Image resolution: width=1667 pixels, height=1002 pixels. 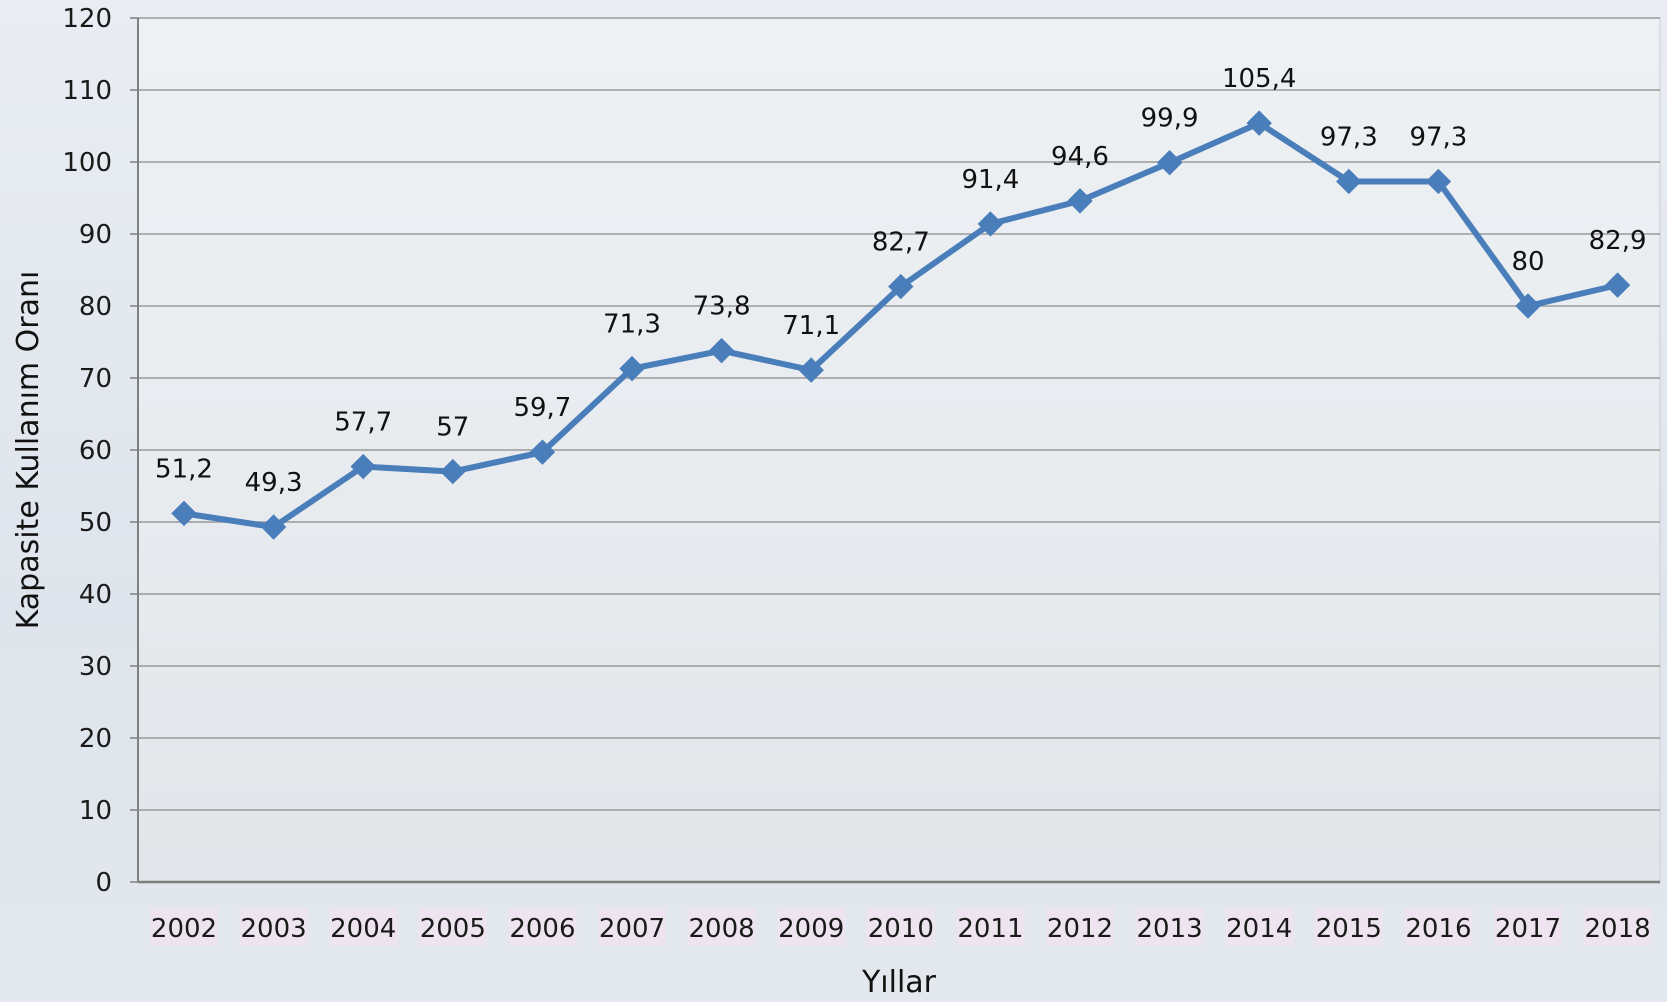 I want to click on data-label: 73,8, so click(x=722, y=307).